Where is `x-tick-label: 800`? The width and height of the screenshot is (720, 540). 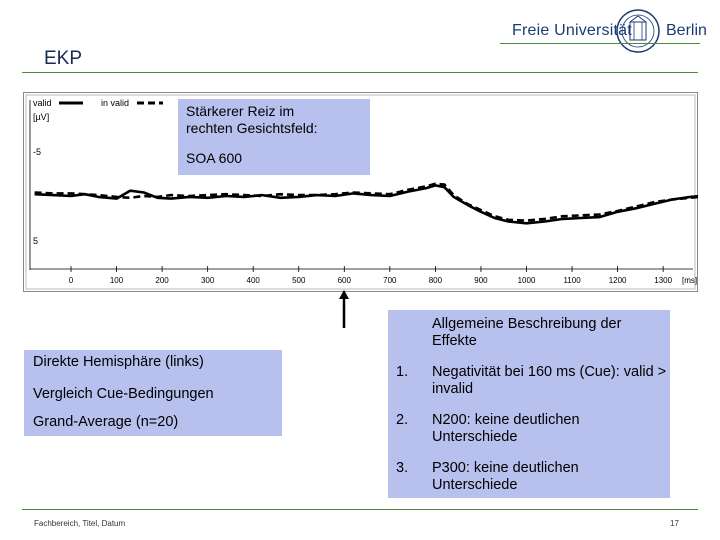
x-tick-label: 800 is located at coordinates (436, 280).